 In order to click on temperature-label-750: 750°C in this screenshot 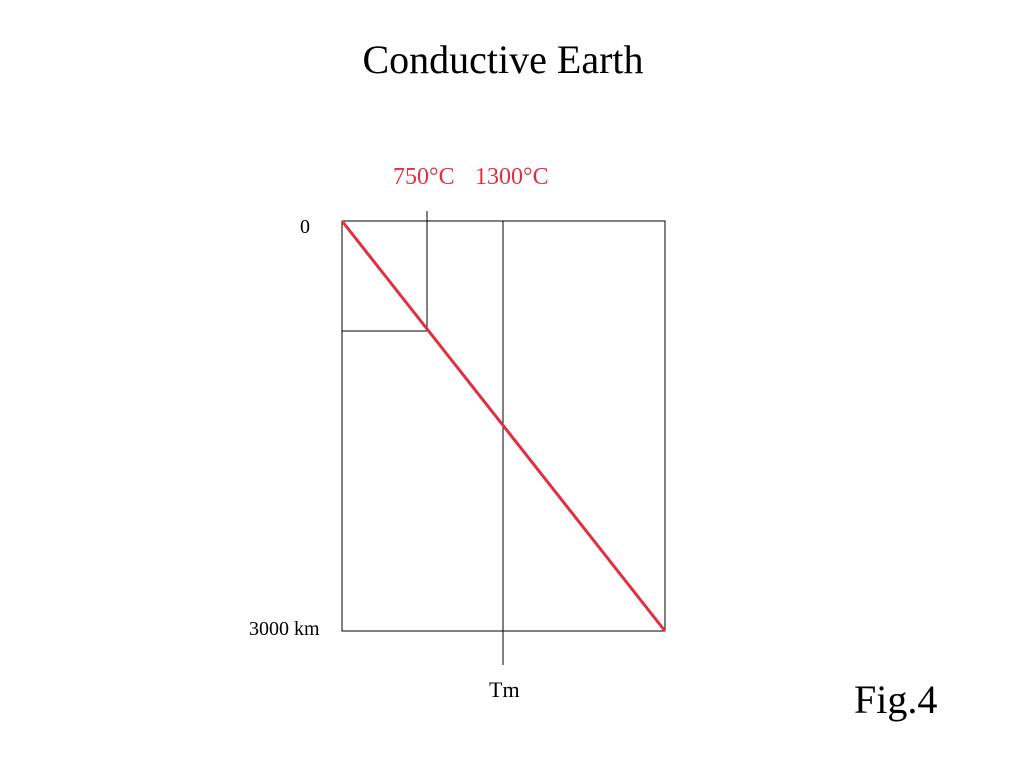, I will do `click(424, 177)`.